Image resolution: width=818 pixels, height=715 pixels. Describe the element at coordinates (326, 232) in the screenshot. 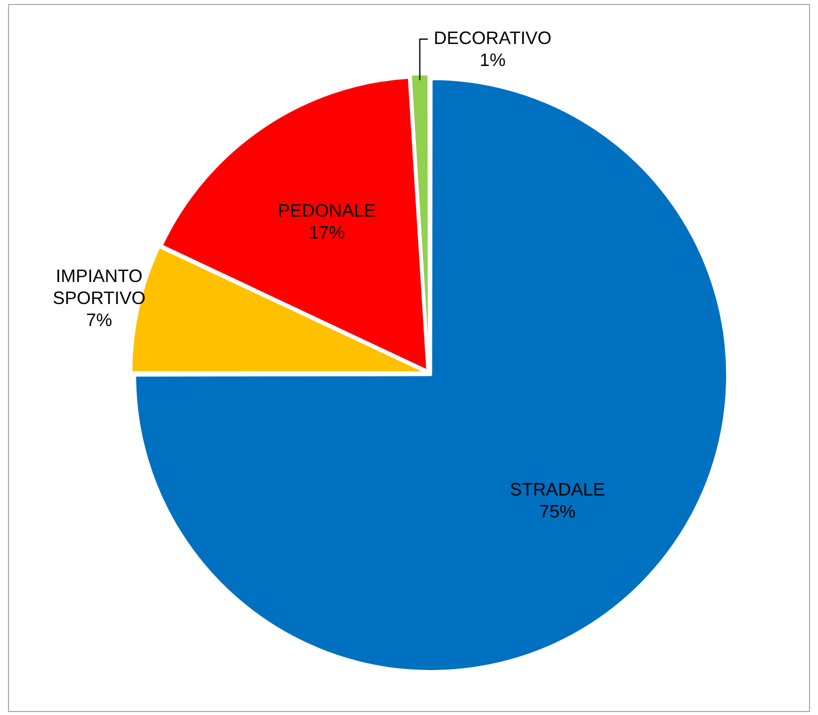

I see `data-label: 17%` at that location.